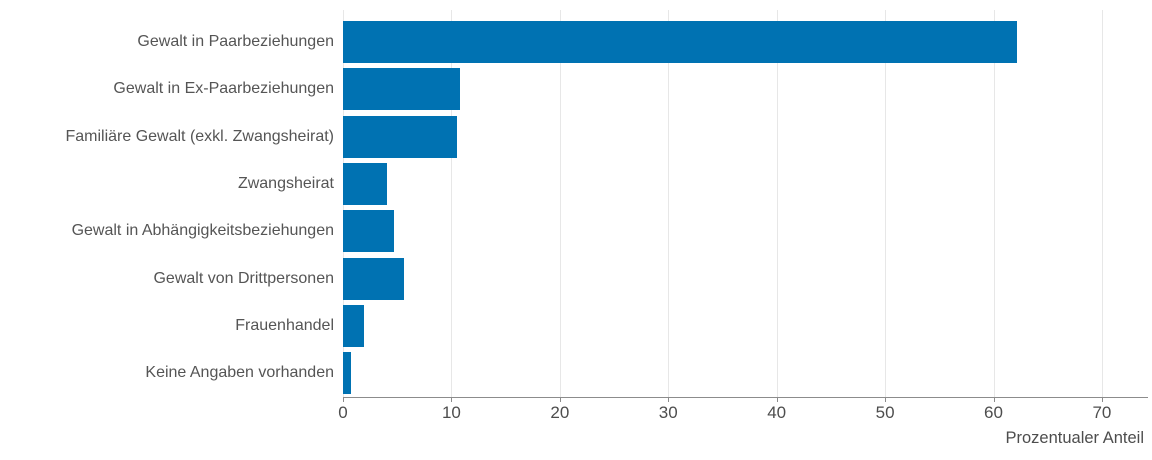 The image size is (1152, 460). What do you see at coordinates (1102, 412) in the screenshot?
I see `x-tick-label: 70` at bounding box center [1102, 412].